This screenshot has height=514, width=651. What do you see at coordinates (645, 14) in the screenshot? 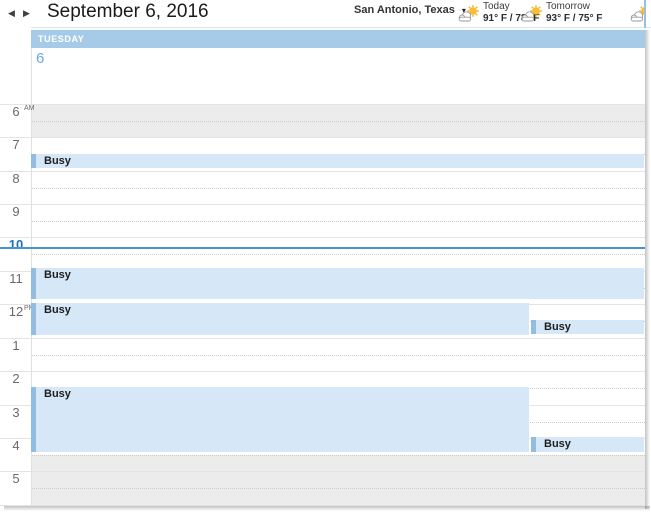
I see `pane-edge-line` at bounding box center [645, 14].